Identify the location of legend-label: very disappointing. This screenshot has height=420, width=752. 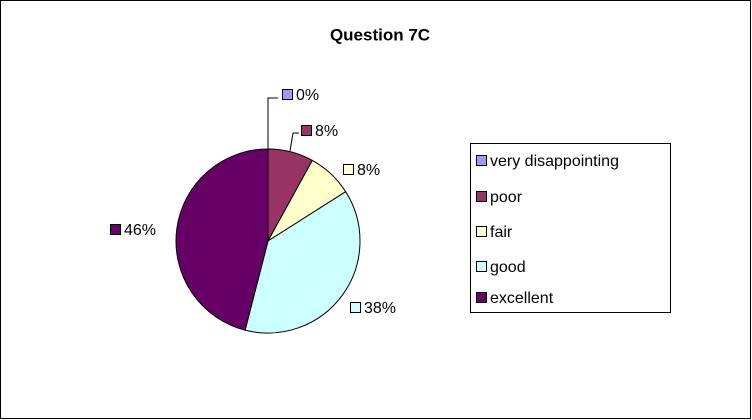
(554, 161).